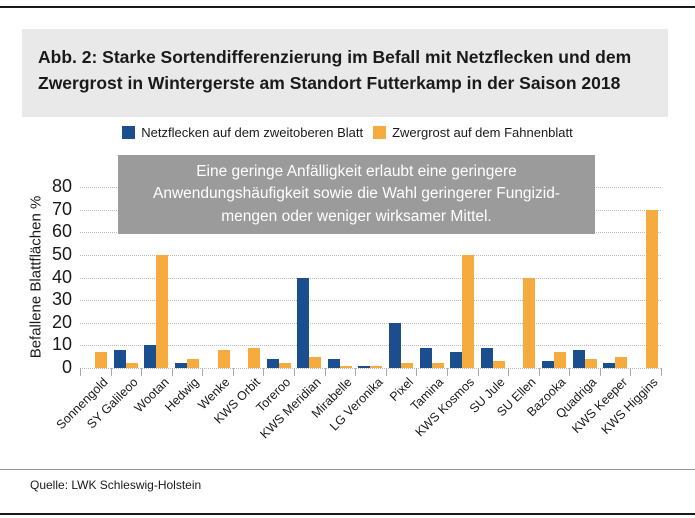  Describe the element at coordinates (61, 344) in the screenshot. I see `y-tick-label: 10` at that location.